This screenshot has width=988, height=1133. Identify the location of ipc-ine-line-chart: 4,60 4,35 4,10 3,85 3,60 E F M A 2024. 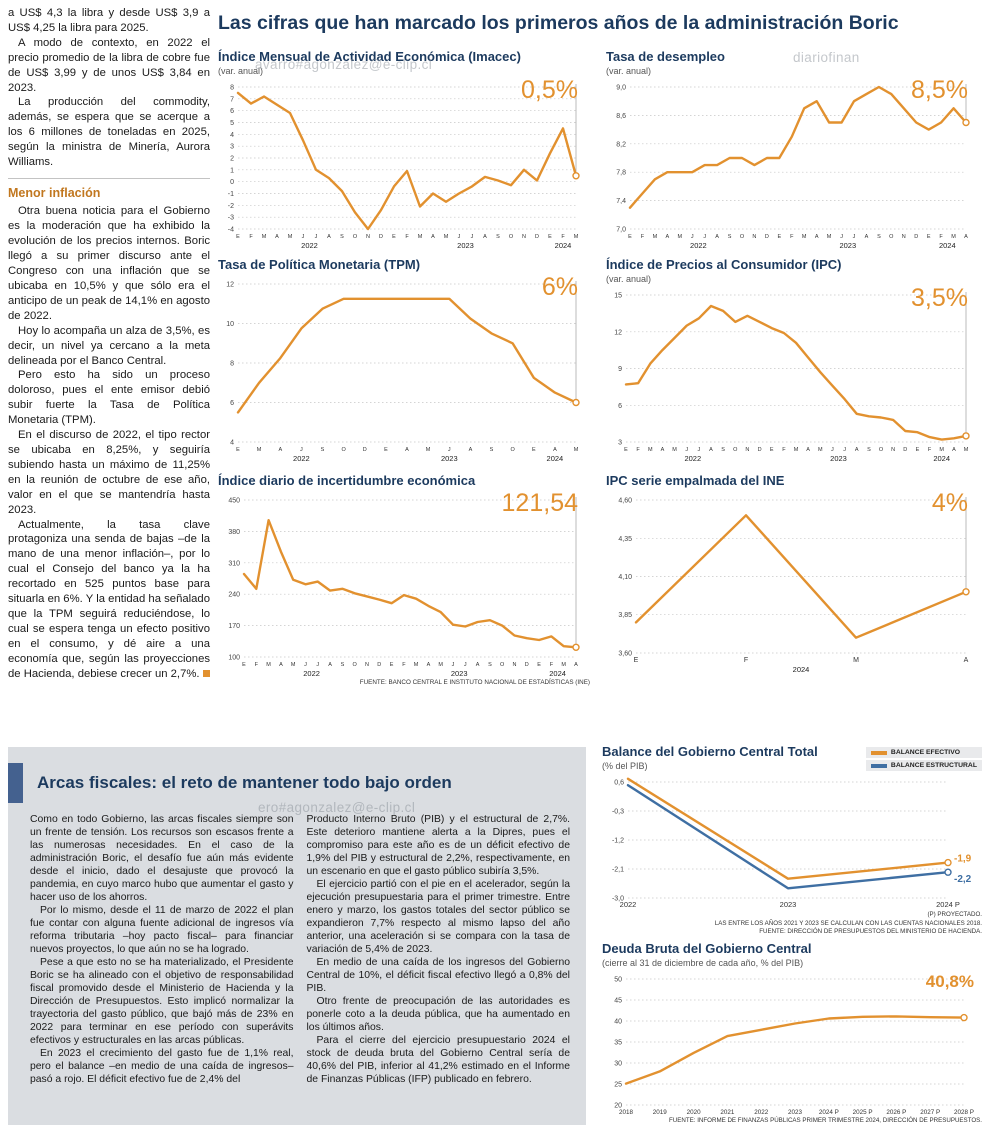
(793, 582).